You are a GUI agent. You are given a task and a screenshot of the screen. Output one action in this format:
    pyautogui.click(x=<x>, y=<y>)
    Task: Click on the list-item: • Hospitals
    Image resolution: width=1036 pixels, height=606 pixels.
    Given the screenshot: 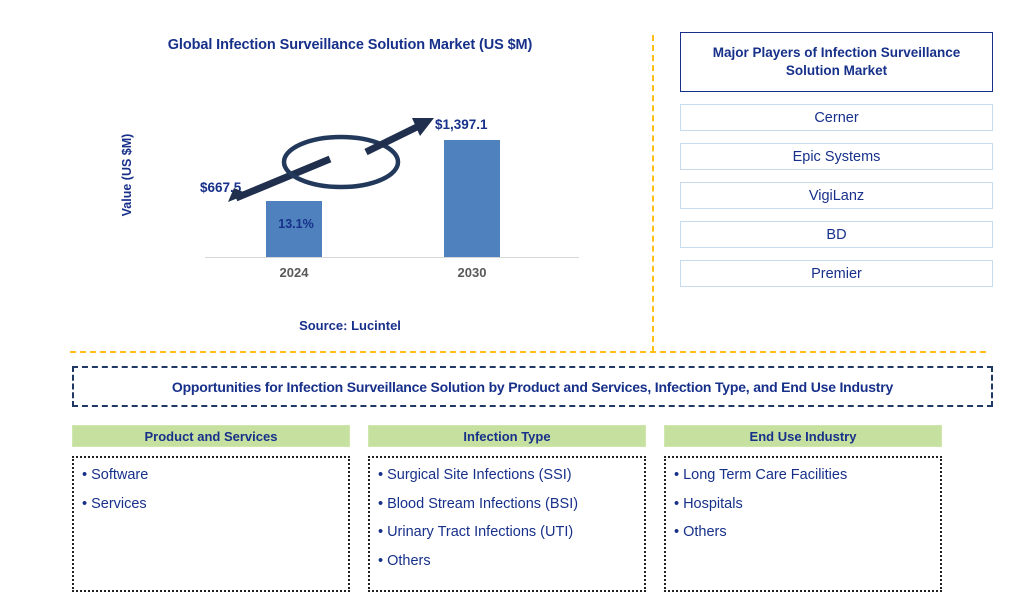 What is the action you would take?
    pyautogui.click(x=804, y=503)
    